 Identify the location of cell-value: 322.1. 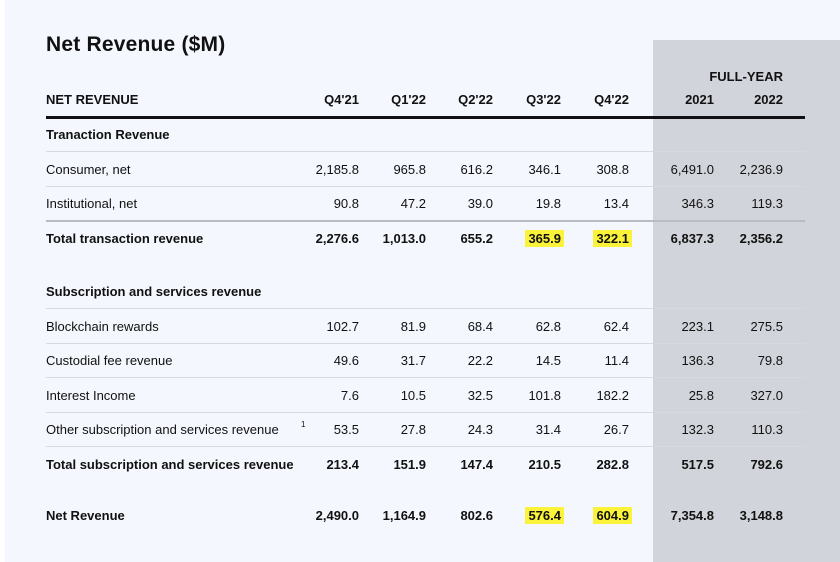
(612, 238).